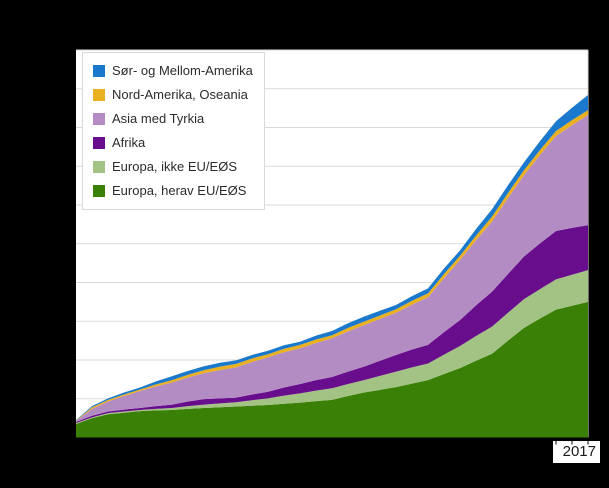 Image resolution: width=609 pixels, height=488 pixels. Describe the element at coordinates (579, 451) in the screenshot. I see `x-axis-last-tick-label: 2017` at that location.